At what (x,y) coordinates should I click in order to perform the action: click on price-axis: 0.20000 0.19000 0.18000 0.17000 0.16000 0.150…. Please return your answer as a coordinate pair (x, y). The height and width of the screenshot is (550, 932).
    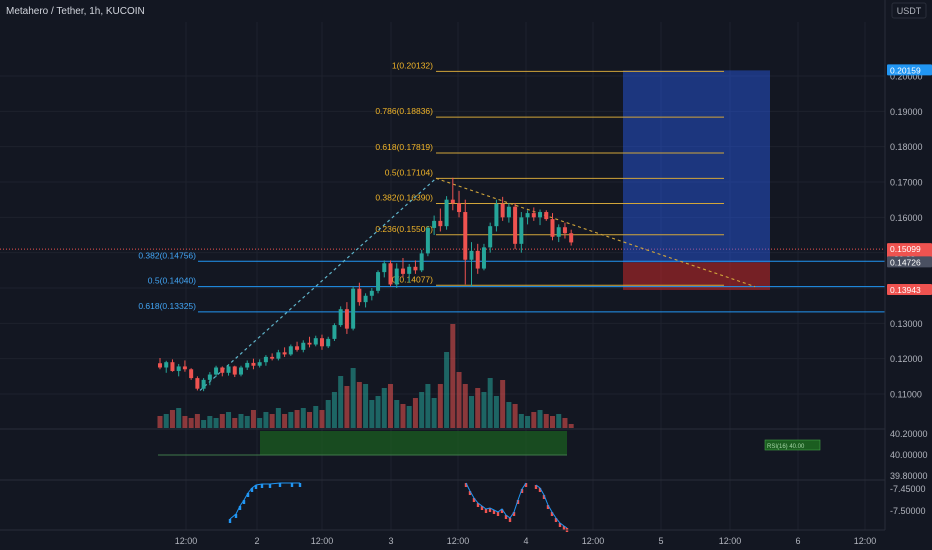
    Looking at the image, I should click on (908, 265).